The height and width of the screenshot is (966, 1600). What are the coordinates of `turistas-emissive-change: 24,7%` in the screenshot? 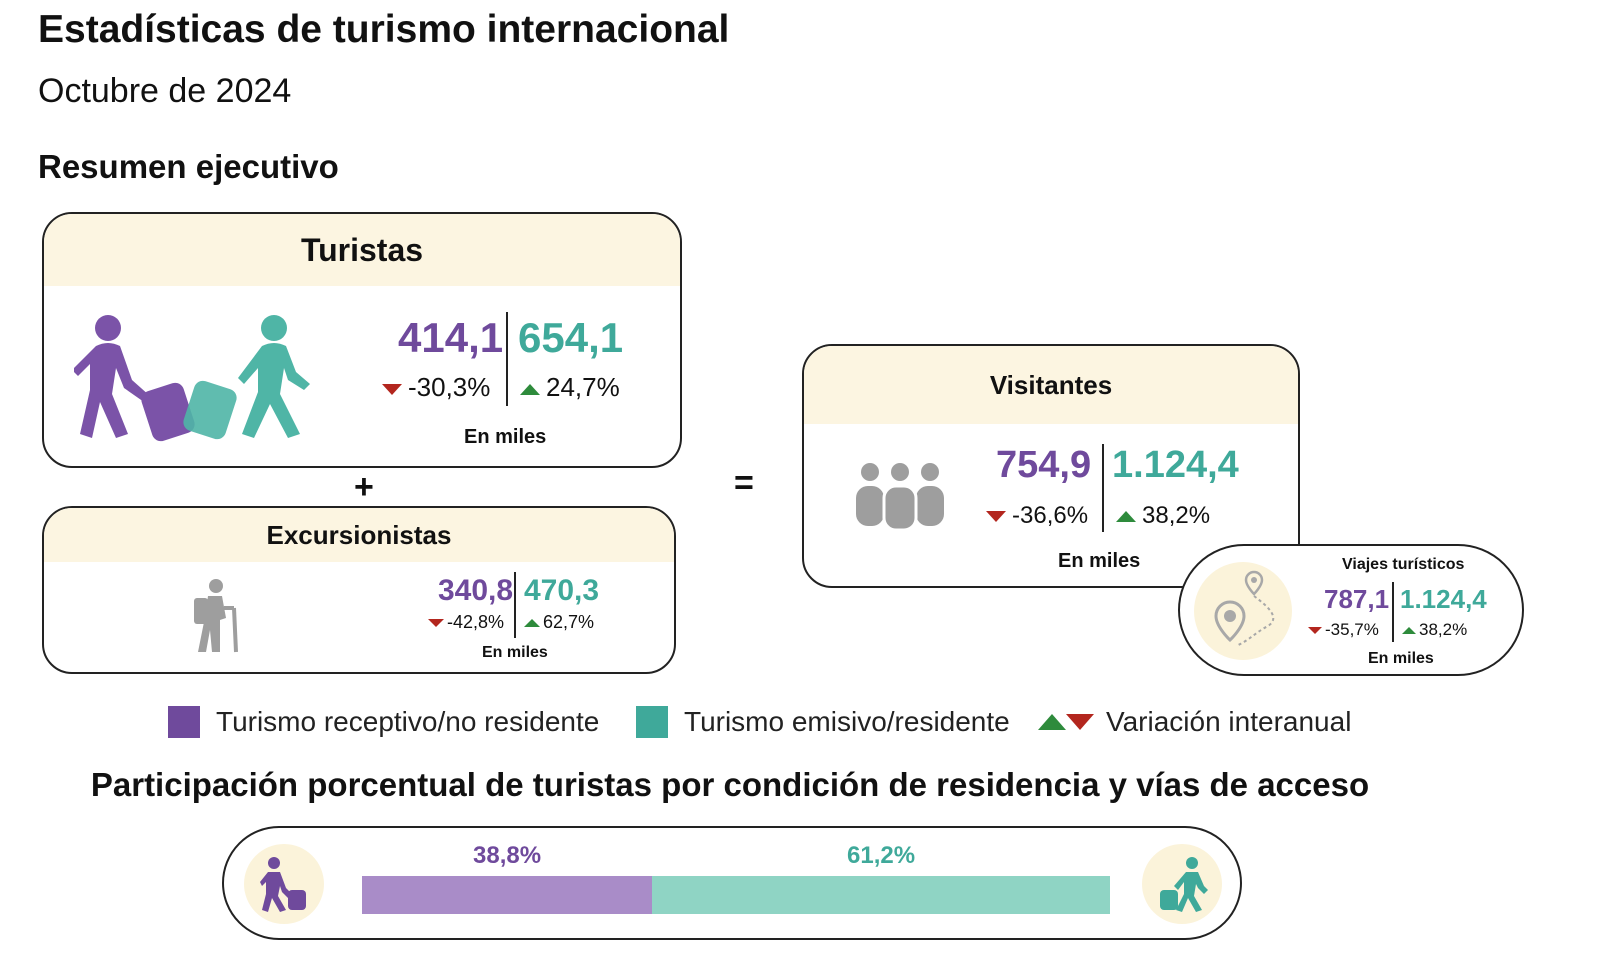 It's located at (570, 387).